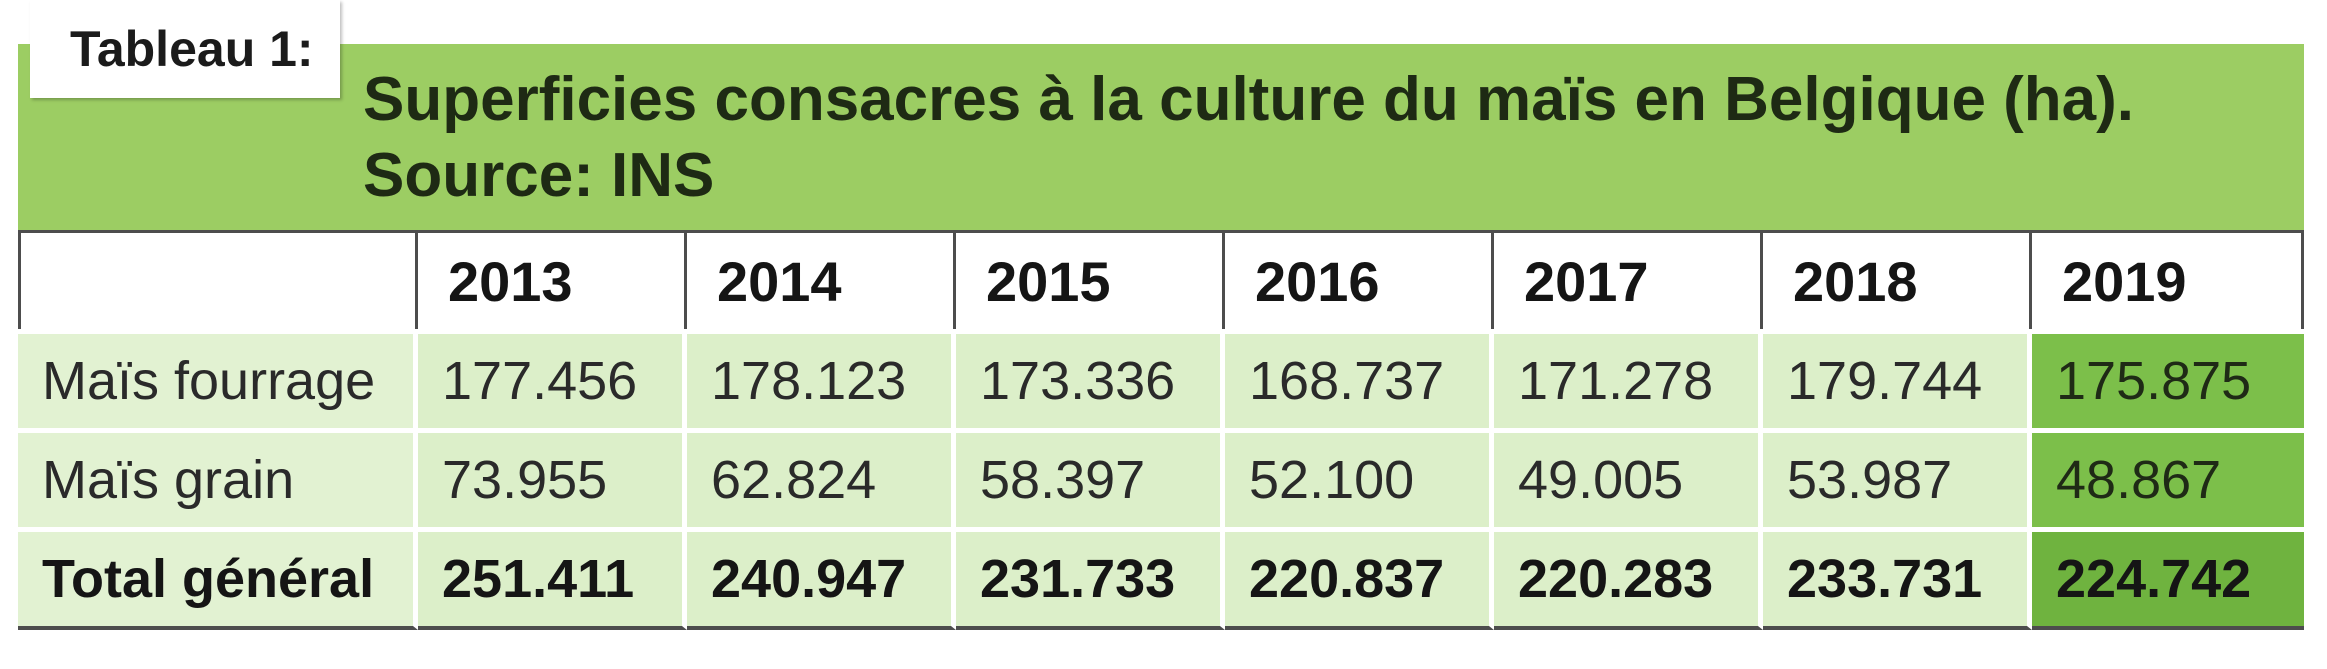  Describe the element at coordinates (1628, 279) in the screenshot. I see `header-year: 2017` at that location.